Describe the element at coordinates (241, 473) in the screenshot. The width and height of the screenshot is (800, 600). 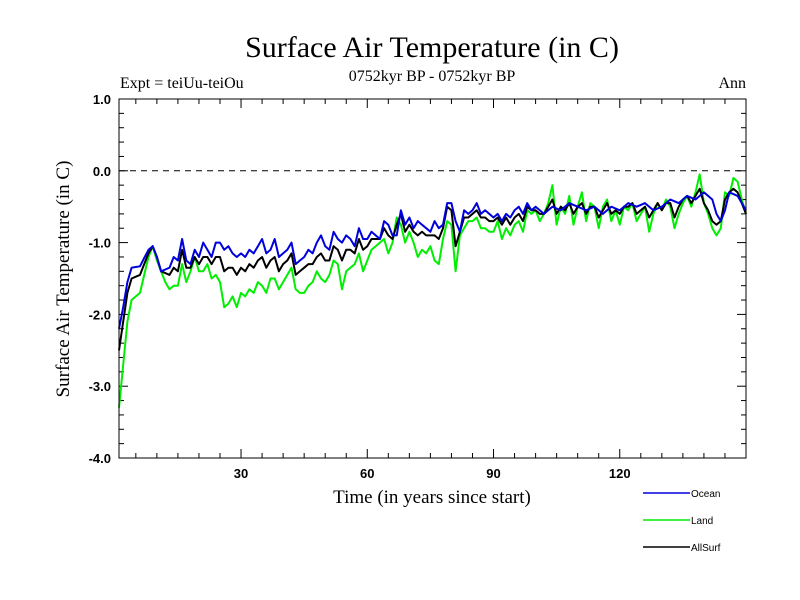
I see `x-tick-label: 30` at that location.